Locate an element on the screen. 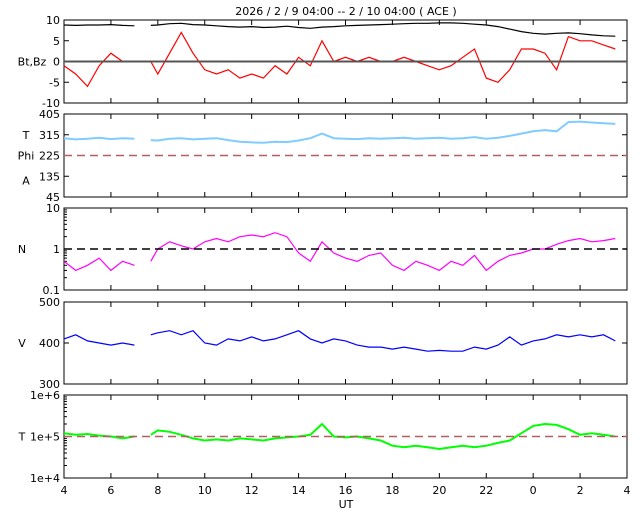 Image resolution: width=640 pixels, height=512 pixels. y-tick-label: 1 is located at coordinates (56, 249).